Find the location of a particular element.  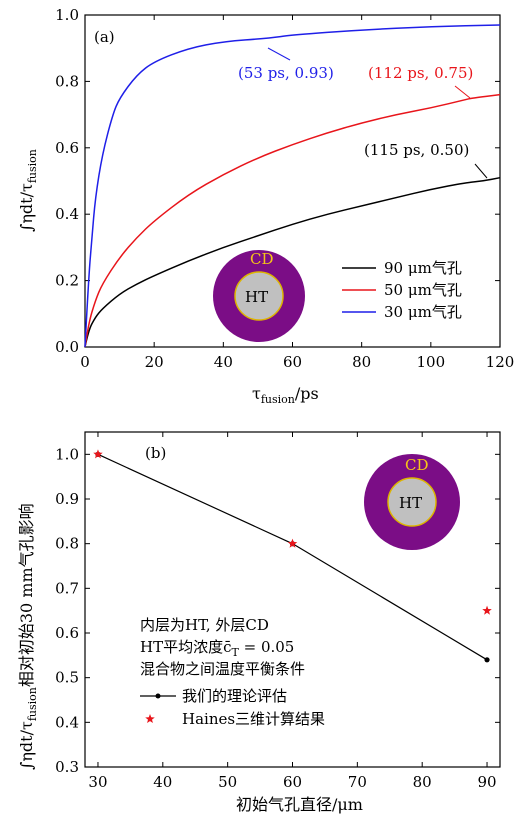

x-axis-label-a: τfusion/ps is located at coordinates (285, 395).